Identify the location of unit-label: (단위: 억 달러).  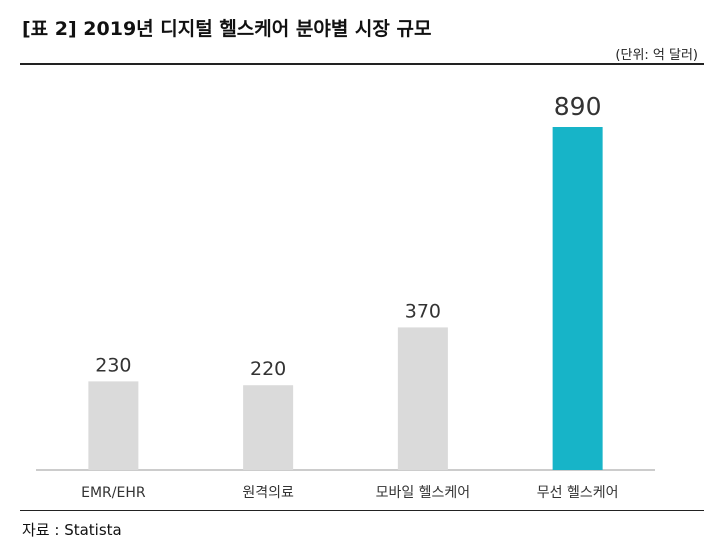
(656, 55).